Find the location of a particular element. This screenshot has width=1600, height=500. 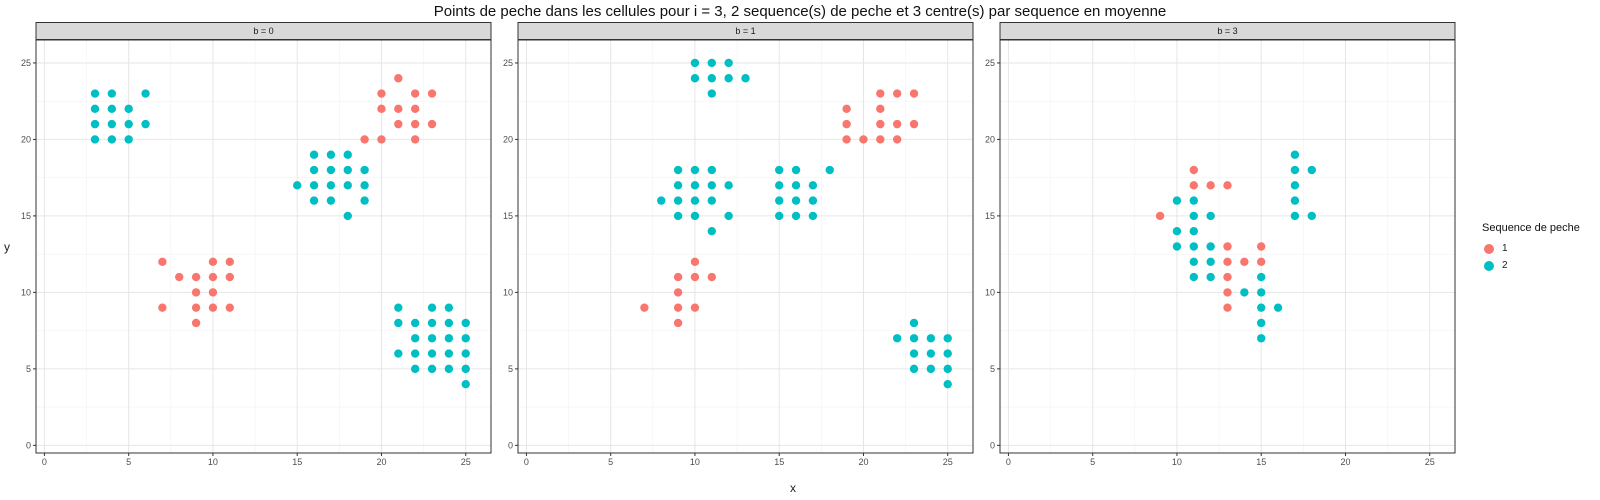

y-tick-label: 10 is located at coordinates (26, 292).